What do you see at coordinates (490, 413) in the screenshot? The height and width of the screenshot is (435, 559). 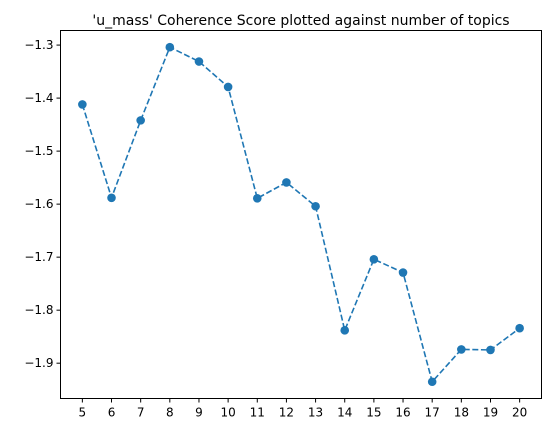 I see `x-tick-label: 19` at bounding box center [490, 413].